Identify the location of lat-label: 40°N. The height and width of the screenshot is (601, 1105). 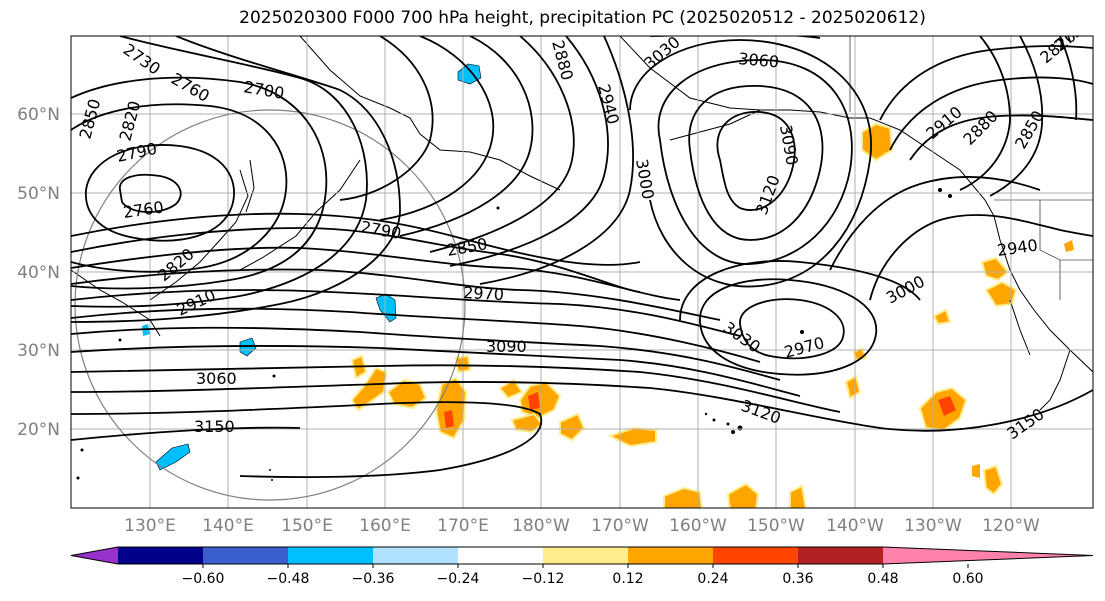
(38, 273).